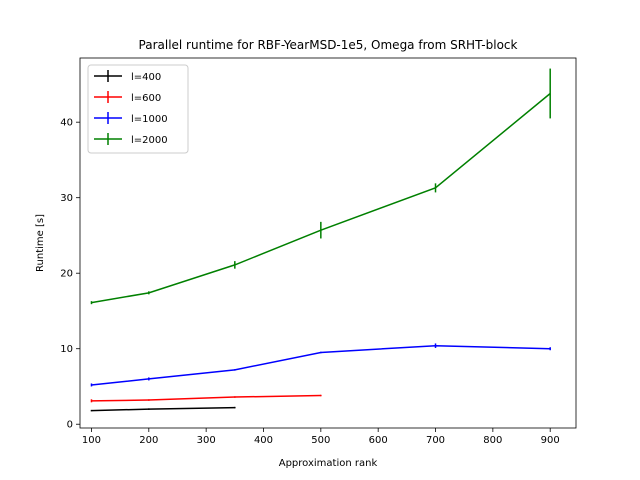 The width and height of the screenshot is (640, 480). What do you see at coordinates (91, 440) in the screenshot?
I see `x-tick-label: 100` at bounding box center [91, 440].